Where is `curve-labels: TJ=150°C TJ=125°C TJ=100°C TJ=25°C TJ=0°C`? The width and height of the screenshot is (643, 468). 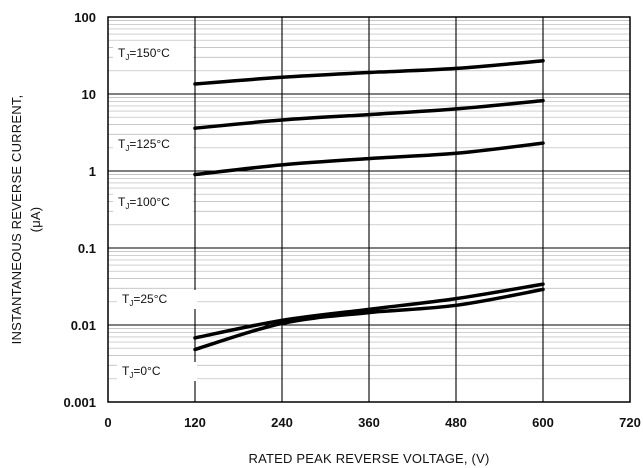
curve-labels: TJ=150°C TJ=125°C TJ=100°C TJ=25°C TJ=0°C is located at coordinates (144, 213).